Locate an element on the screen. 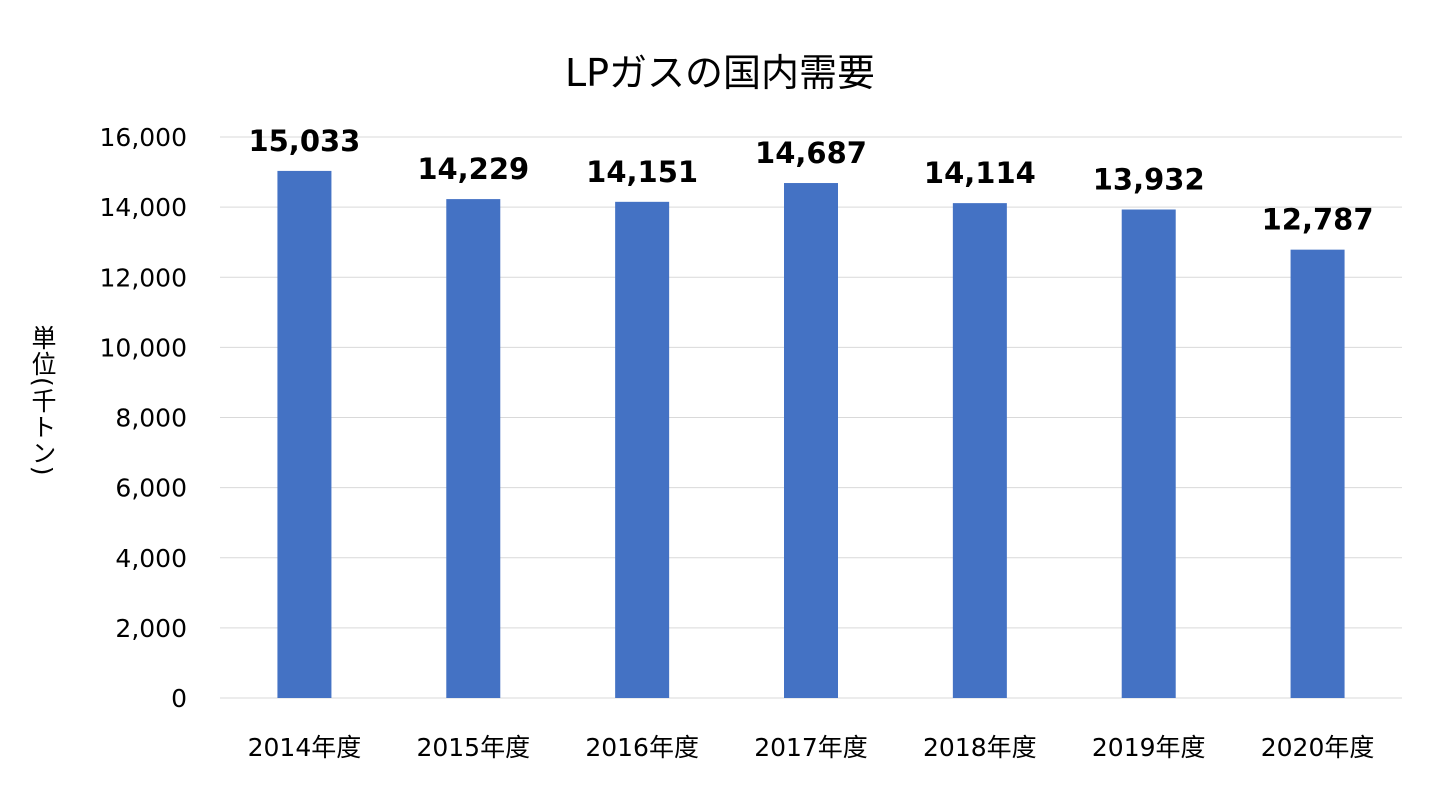 The image size is (1440, 810). y-tick-label: 2,000 is located at coordinates (151, 628).